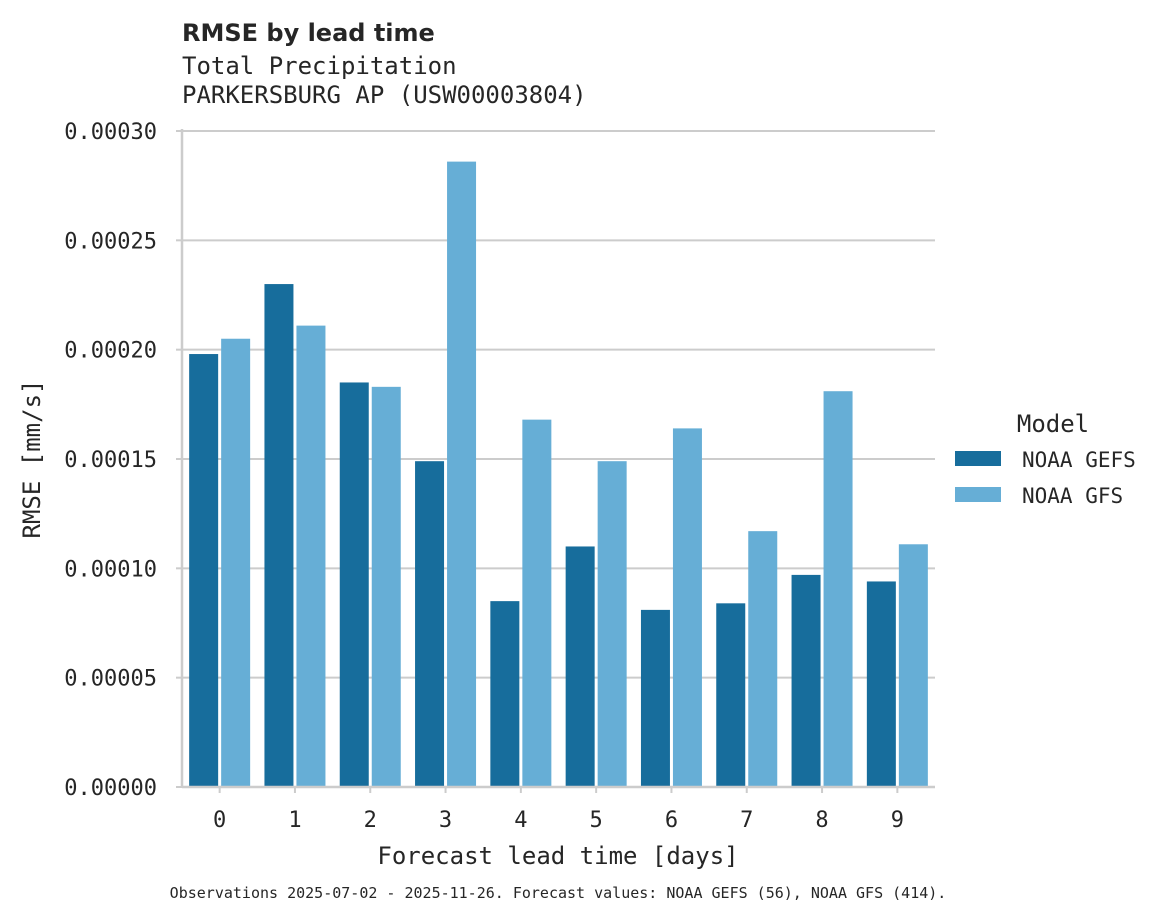 The image size is (1175, 921). I want to click on x-tick-label: 7, so click(746, 820).